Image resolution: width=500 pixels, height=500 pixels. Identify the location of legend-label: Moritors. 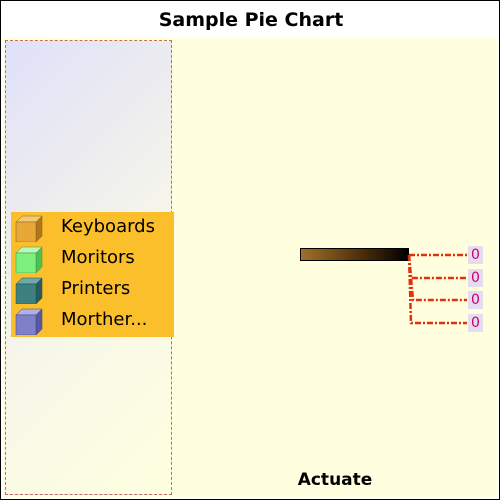
(98, 257).